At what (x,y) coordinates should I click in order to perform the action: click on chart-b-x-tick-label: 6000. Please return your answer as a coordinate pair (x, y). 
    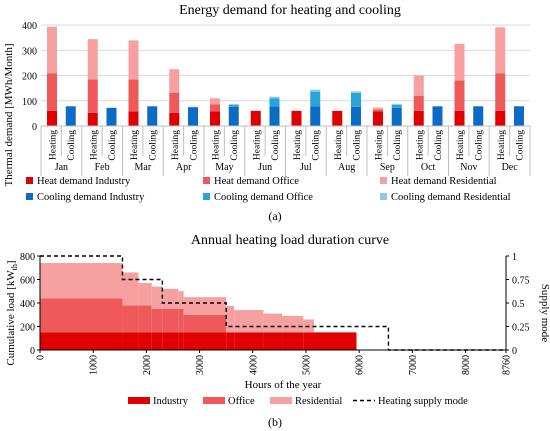
    Looking at the image, I should click on (360, 365).